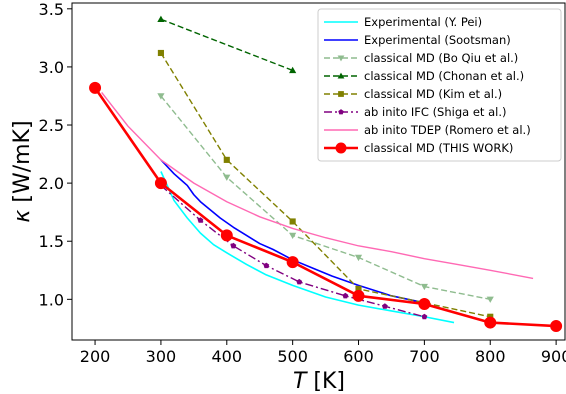  I want to click on x-tick-label: 300, so click(161, 356).